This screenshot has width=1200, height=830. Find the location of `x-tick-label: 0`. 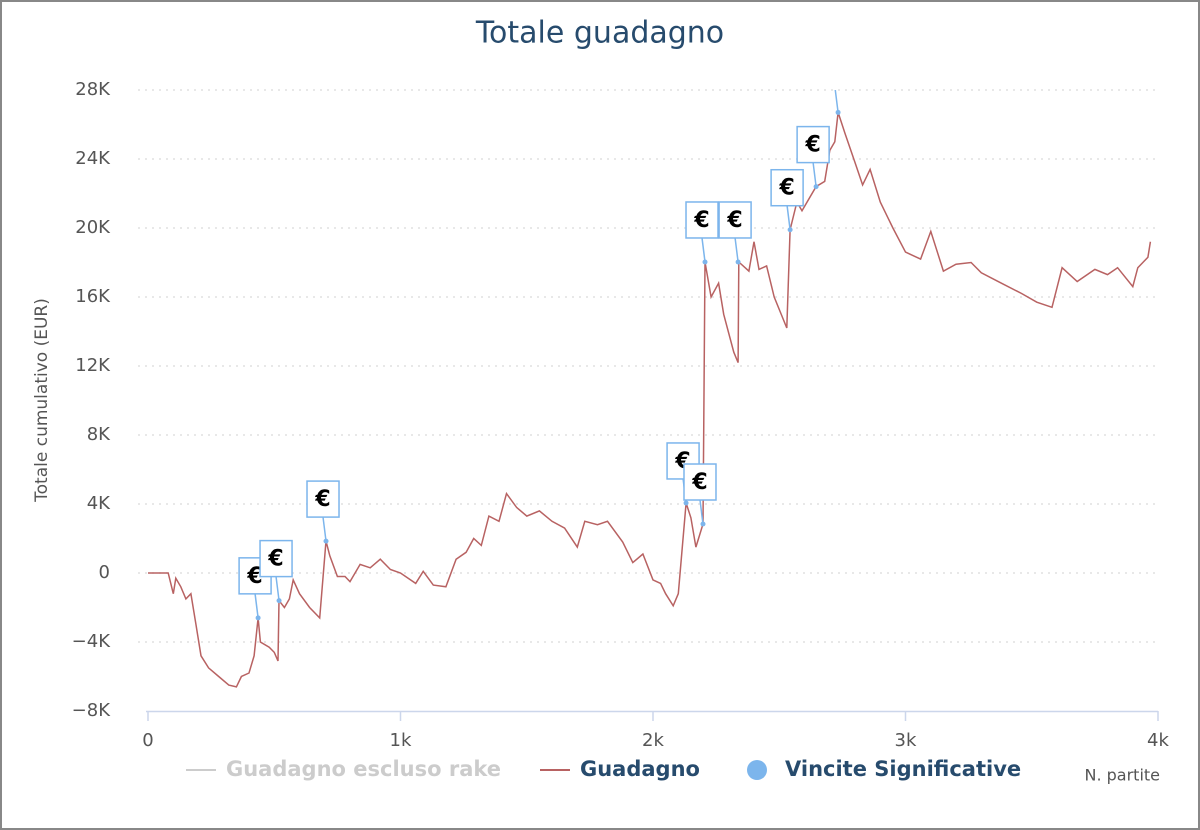

x-tick-label: 0 is located at coordinates (147, 740).